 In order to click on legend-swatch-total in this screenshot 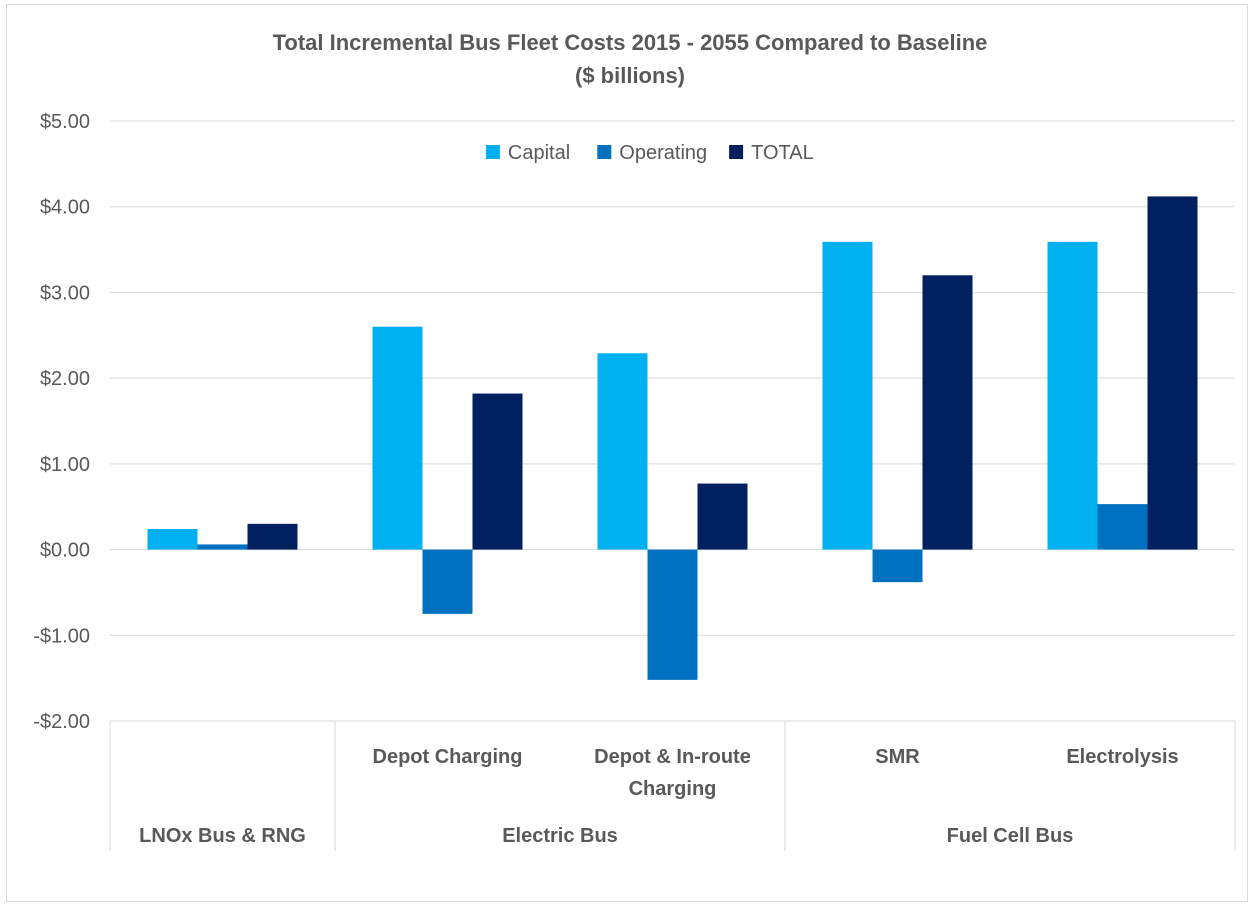, I will do `click(736, 152)`.